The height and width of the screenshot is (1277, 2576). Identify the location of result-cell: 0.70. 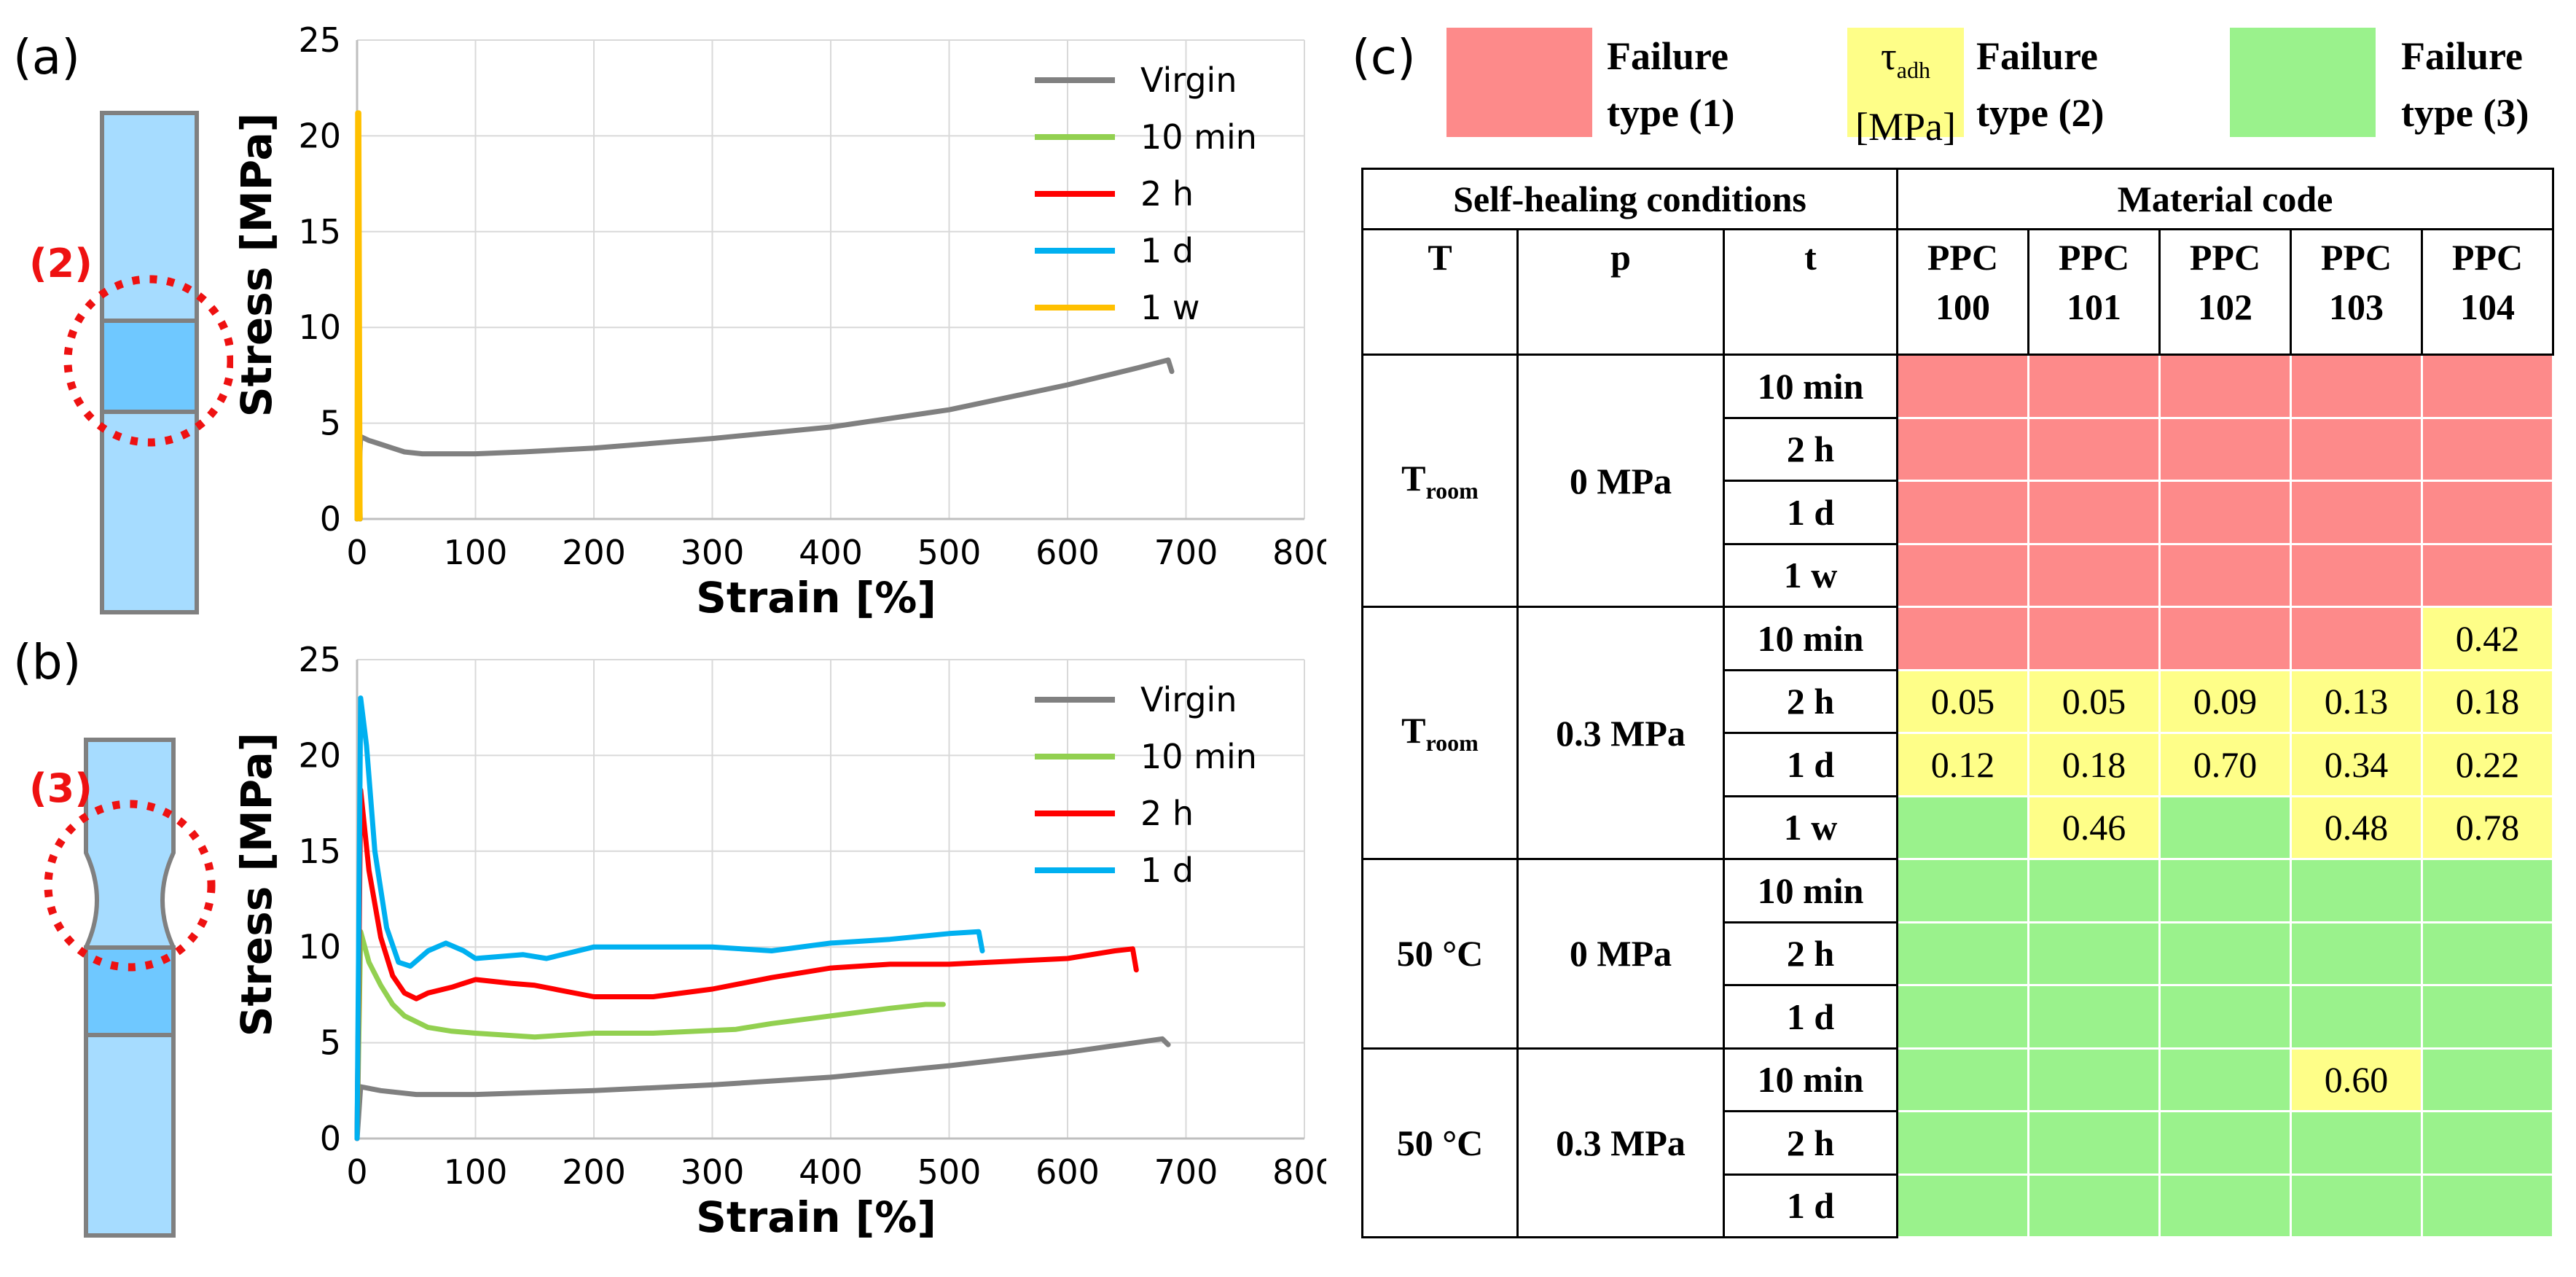
(2225, 764).